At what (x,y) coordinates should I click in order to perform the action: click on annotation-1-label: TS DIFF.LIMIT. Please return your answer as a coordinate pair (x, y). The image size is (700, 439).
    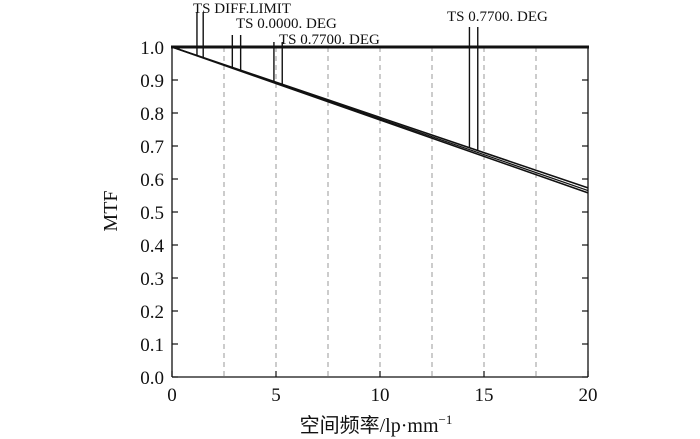
    Looking at the image, I should click on (242, 9).